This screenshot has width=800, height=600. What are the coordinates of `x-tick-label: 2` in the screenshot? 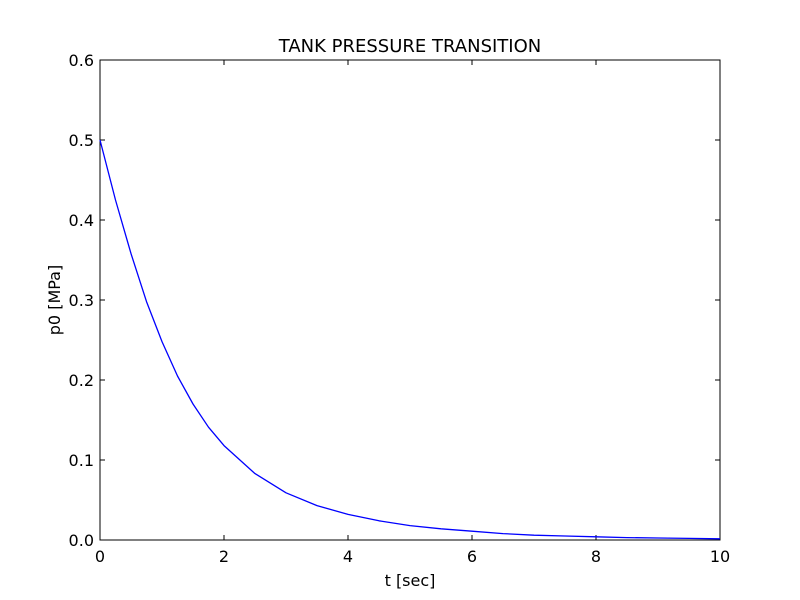 It's located at (224, 556).